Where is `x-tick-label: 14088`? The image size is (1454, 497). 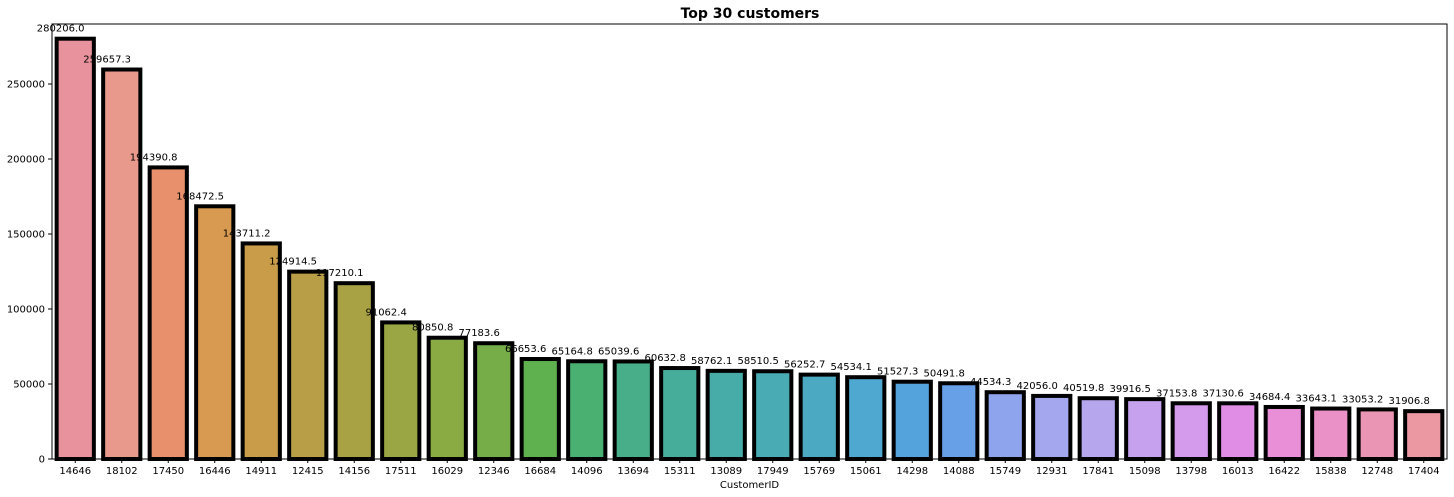 x-tick-label: 14088 is located at coordinates (959, 471).